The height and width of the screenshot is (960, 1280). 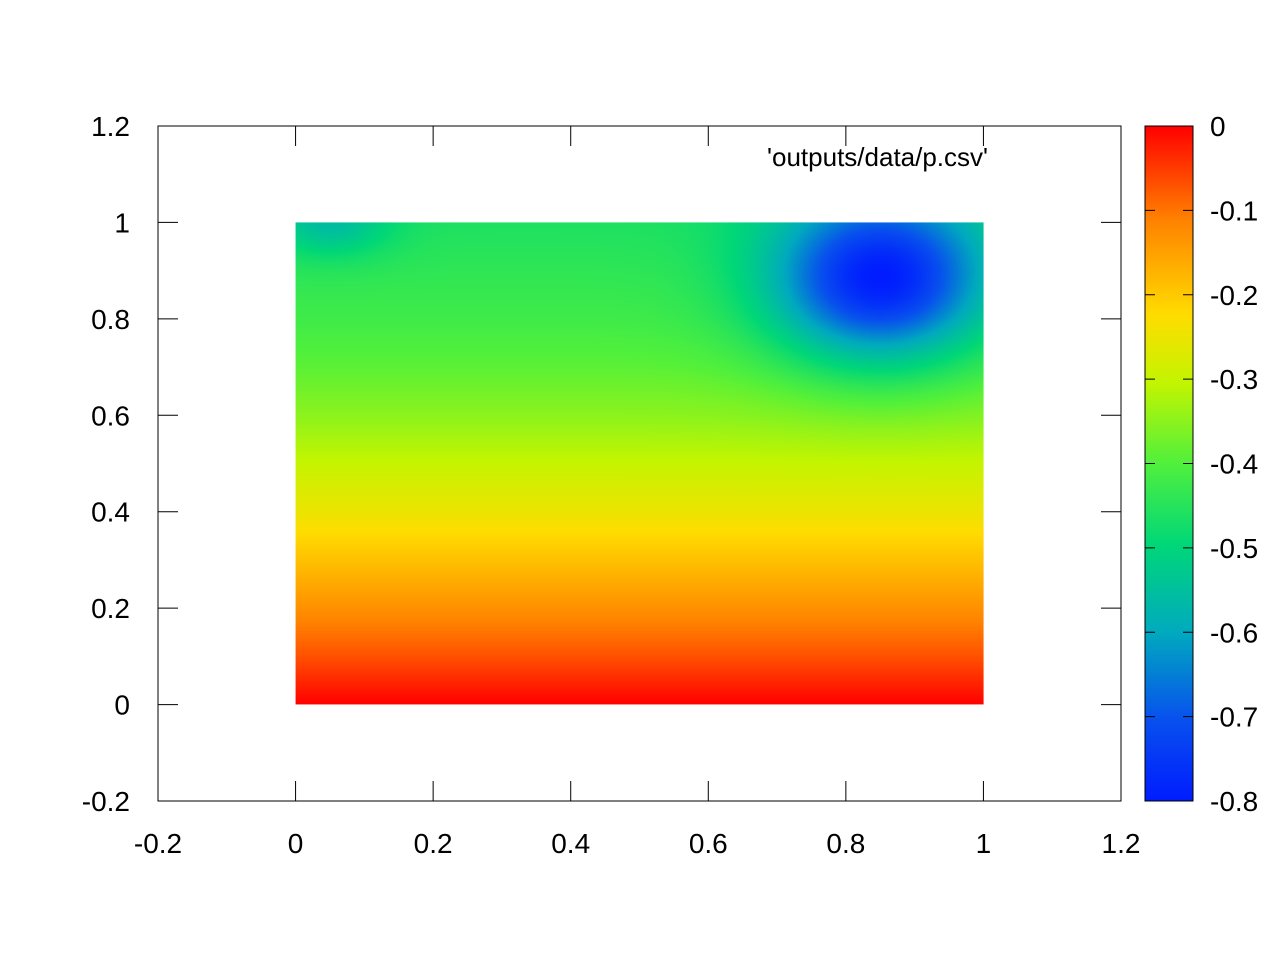 What do you see at coordinates (1234, 632) in the screenshot?
I see `colorbar-tick-label: -0.6` at bounding box center [1234, 632].